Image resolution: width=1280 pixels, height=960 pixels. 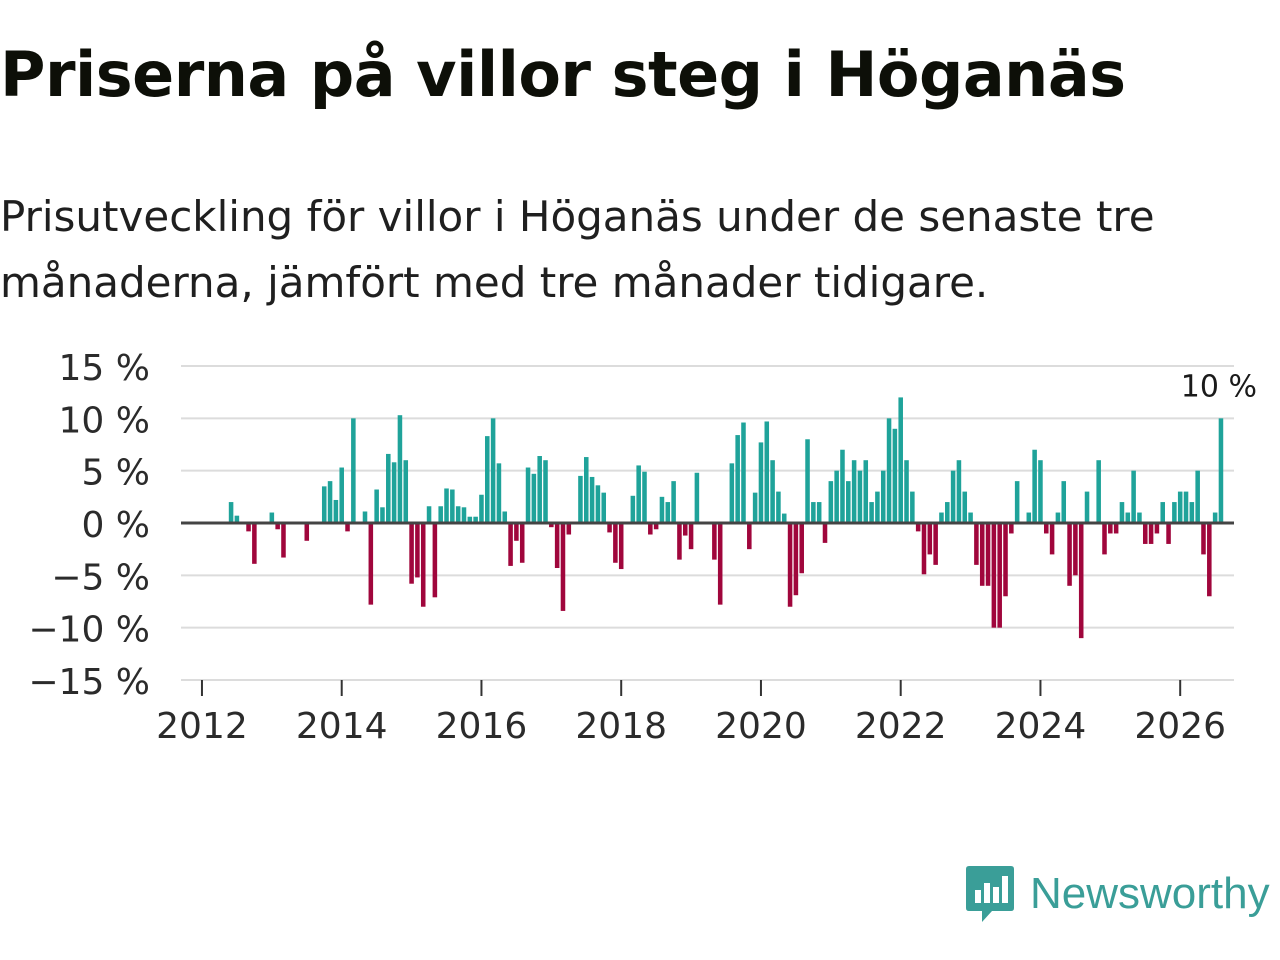 What do you see at coordinates (115, 525) in the screenshot?
I see `y-tick-label: 0 %` at bounding box center [115, 525].